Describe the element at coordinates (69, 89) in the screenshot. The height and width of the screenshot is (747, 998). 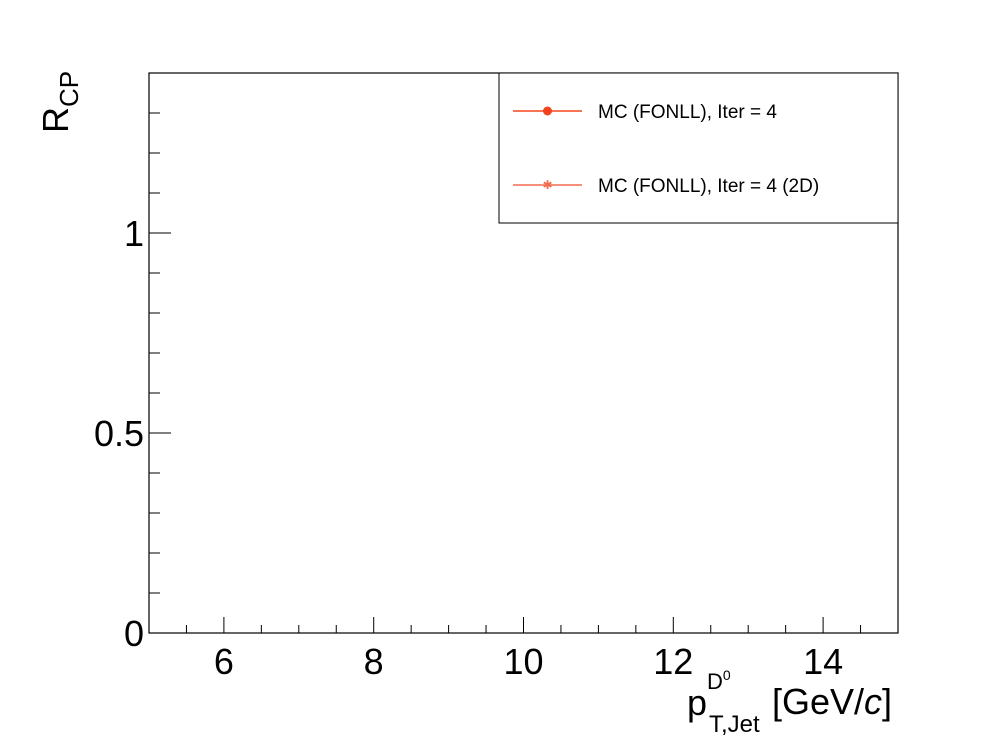
I see `y-axis-title-sub: CP` at that location.